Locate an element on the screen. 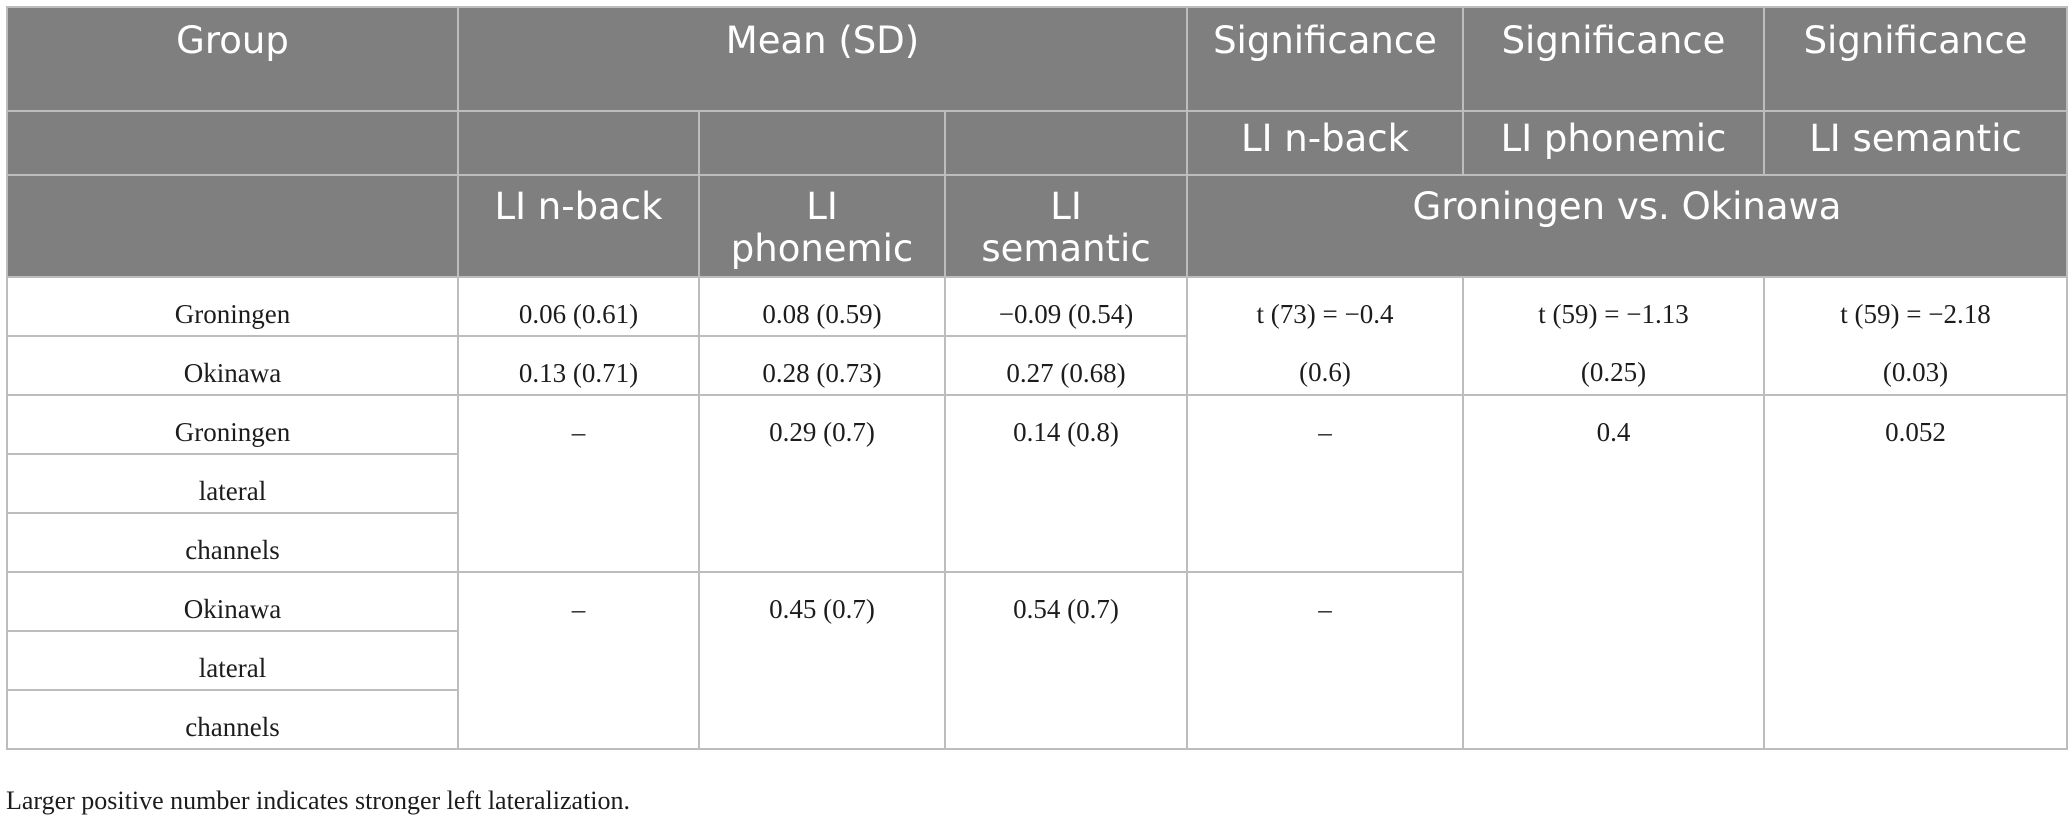 The height and width of the screenshot is (820, 2072). header-significance-1: Significance is located at coordinates (1325, 59).